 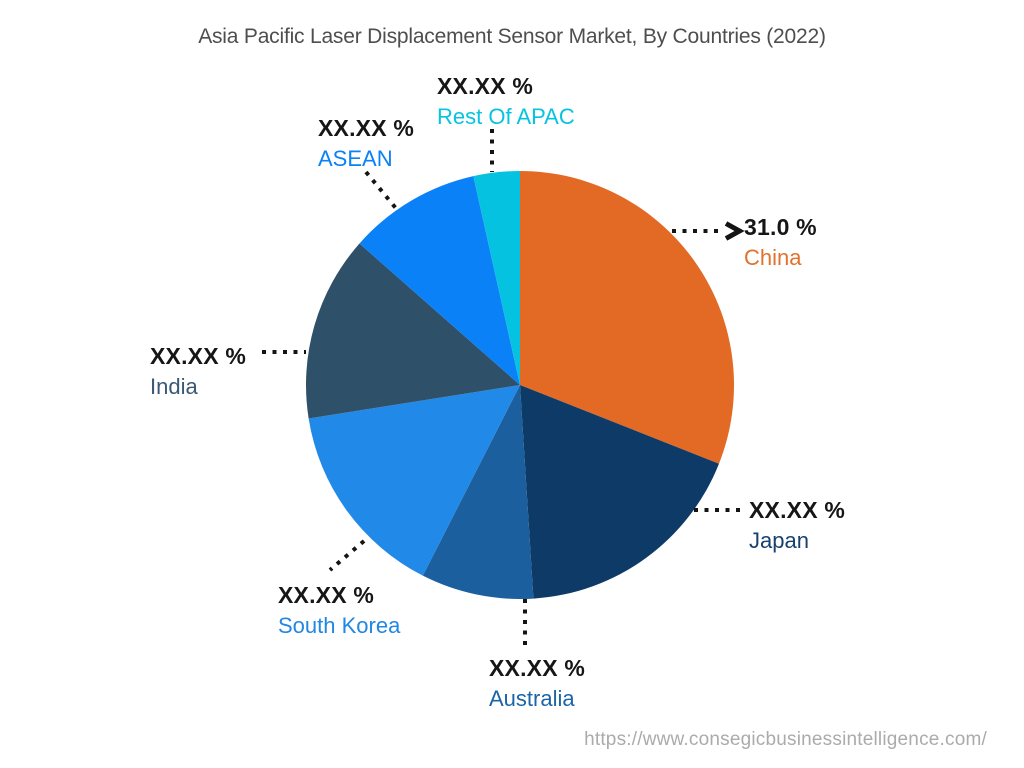 What do you see at coordinates (780, 242) in the screenshot?
I see `slice-label-china: 31.0 % China` at bounding box center [780, 242].